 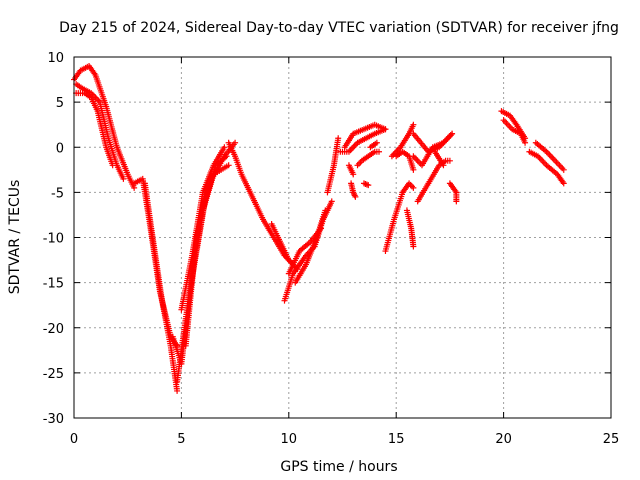 What do you see at coordinates (53, 329) in the screenshot?
I see `y-tick-label: -20` at bounding box center [53, 329].